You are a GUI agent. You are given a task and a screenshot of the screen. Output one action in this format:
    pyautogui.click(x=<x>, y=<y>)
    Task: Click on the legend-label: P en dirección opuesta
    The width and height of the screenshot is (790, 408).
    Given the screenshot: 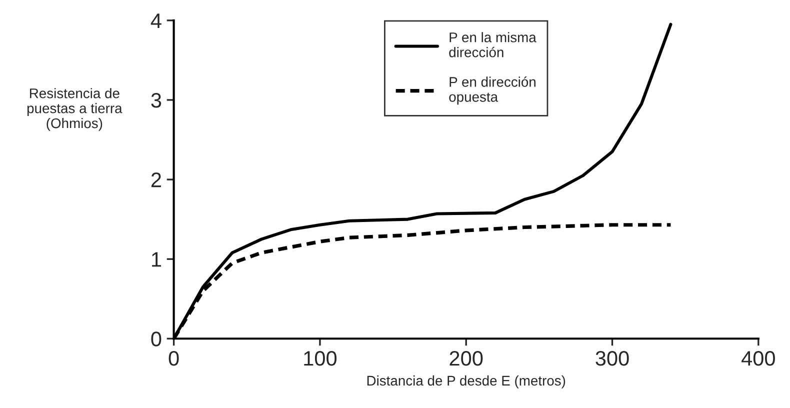 What is the action you would take?
    pyautogui.click(x=492, y=90)
    